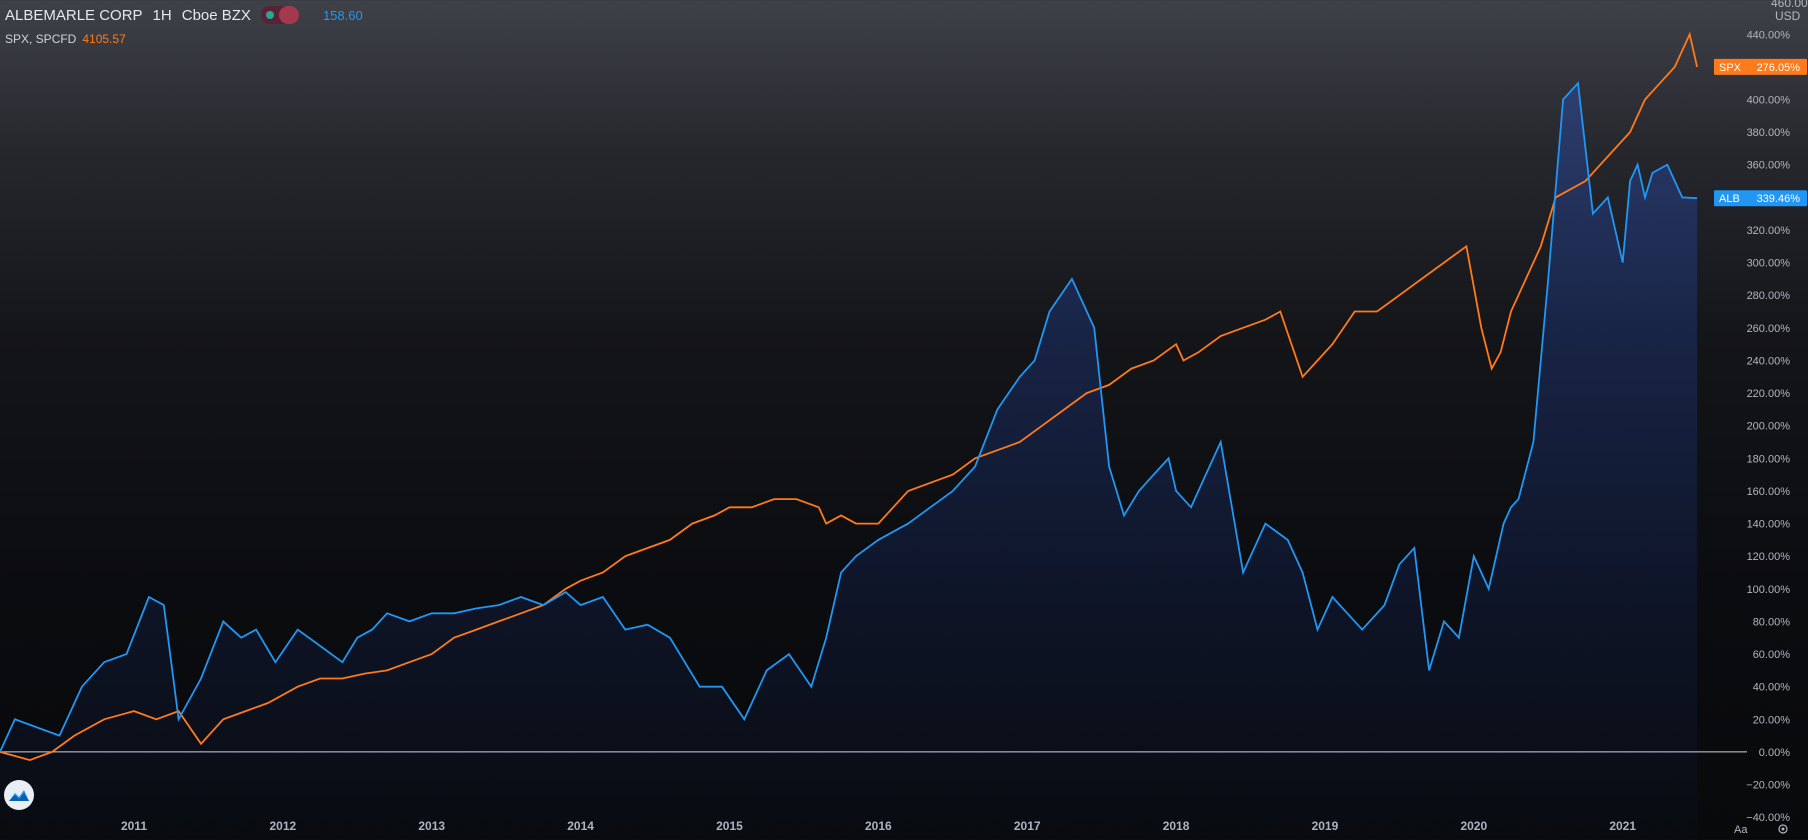 The image size is (1808, 840). Describe the element at coordinates (1769, 361) in the screenshot. I see `y-tick-label: 240.00%` at that location.